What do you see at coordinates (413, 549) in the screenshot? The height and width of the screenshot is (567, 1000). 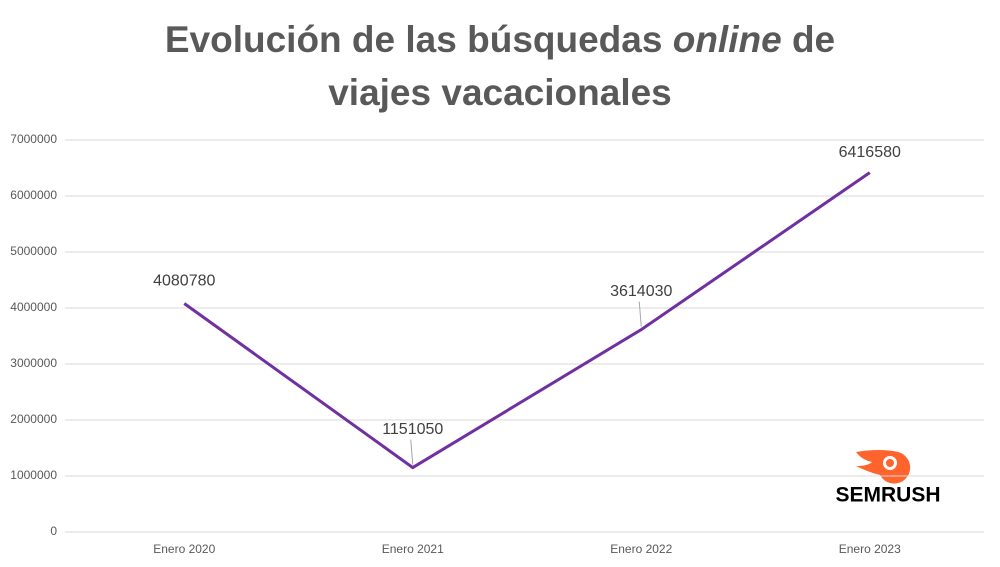 I see `x-tick-label: Enero 2021` at bounding box center [413, 549].